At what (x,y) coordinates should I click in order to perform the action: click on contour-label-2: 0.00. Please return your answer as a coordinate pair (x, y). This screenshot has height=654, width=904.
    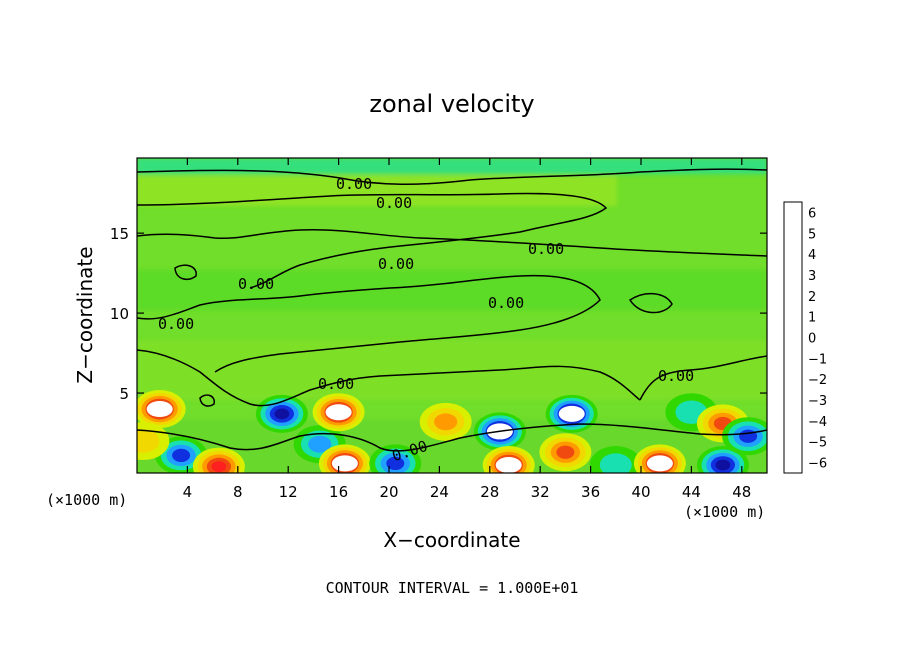
    Looking at the image, I should click on (394, 203).